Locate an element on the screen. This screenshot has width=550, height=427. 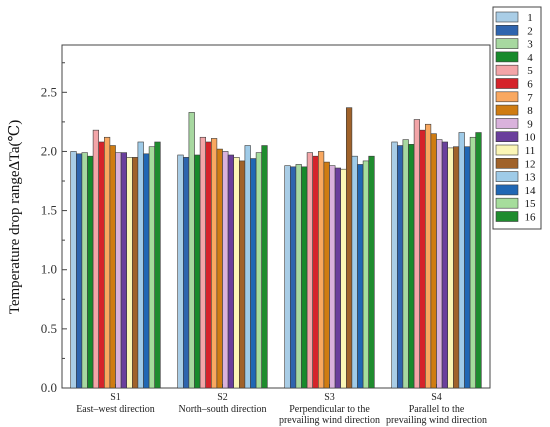
legend-label-16: 16 is located at coordinates (531, 218).